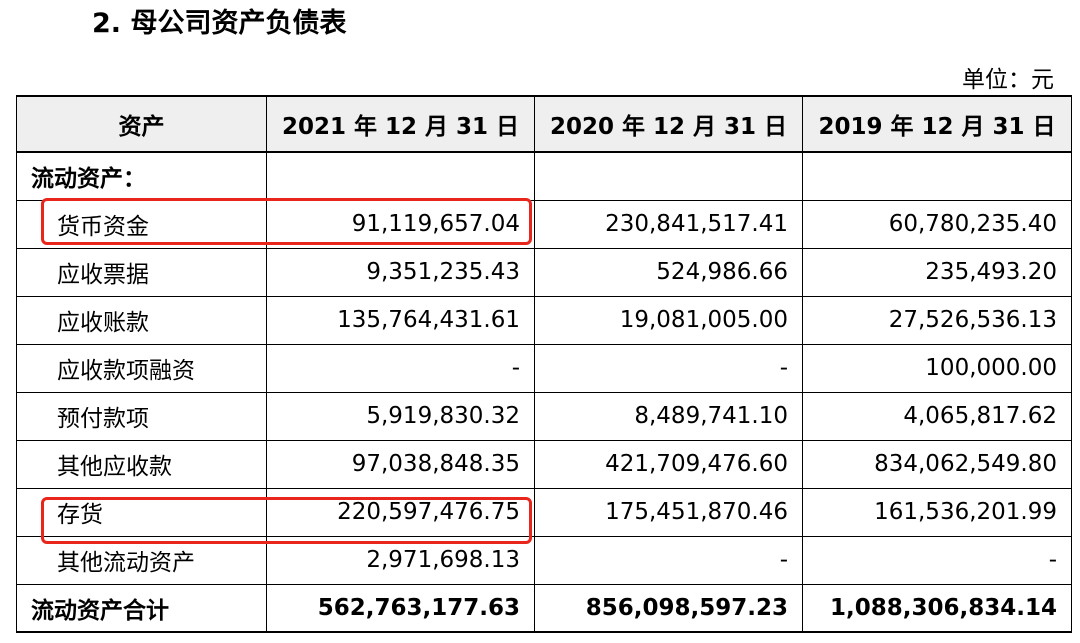 The width and height of the screenshot is (1080, 643). What do you see at coordinates (937, 272) in the screenshot?
I see `value-2019: 235,493.20` at bounding box center [937, 272].